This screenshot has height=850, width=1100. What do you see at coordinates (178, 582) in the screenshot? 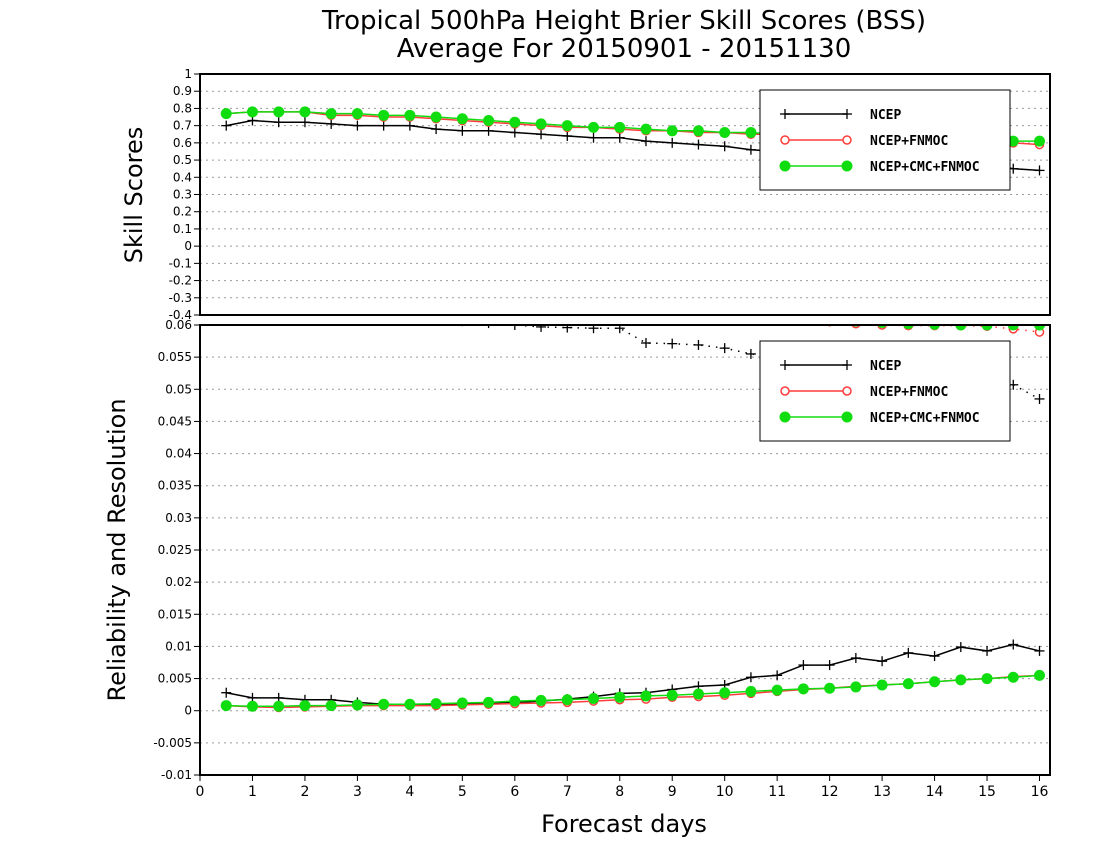
I see `y-tick-label: 0.02` at bounding box center [178, 582].